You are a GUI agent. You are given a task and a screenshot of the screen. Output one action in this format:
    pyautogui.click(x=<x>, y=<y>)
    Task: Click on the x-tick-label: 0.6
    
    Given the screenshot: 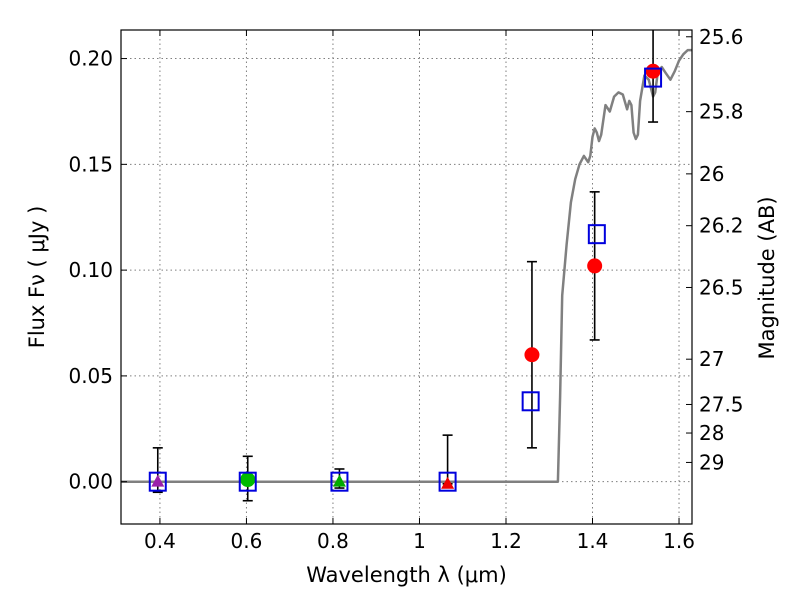 What is the action you would take?
    pyautogui.click(x=247, y=541)
    